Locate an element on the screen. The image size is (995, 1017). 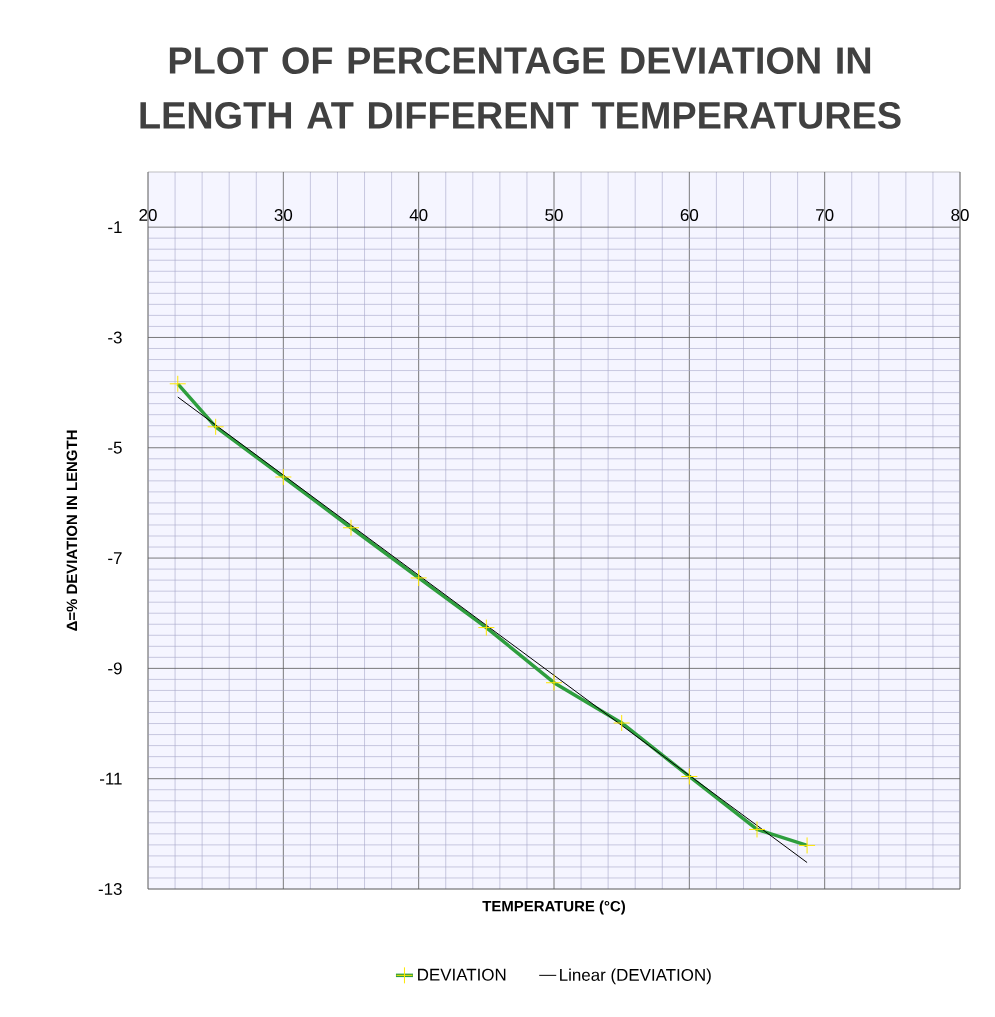
y-tick-label: -7 is located at coordinates (115, 558).